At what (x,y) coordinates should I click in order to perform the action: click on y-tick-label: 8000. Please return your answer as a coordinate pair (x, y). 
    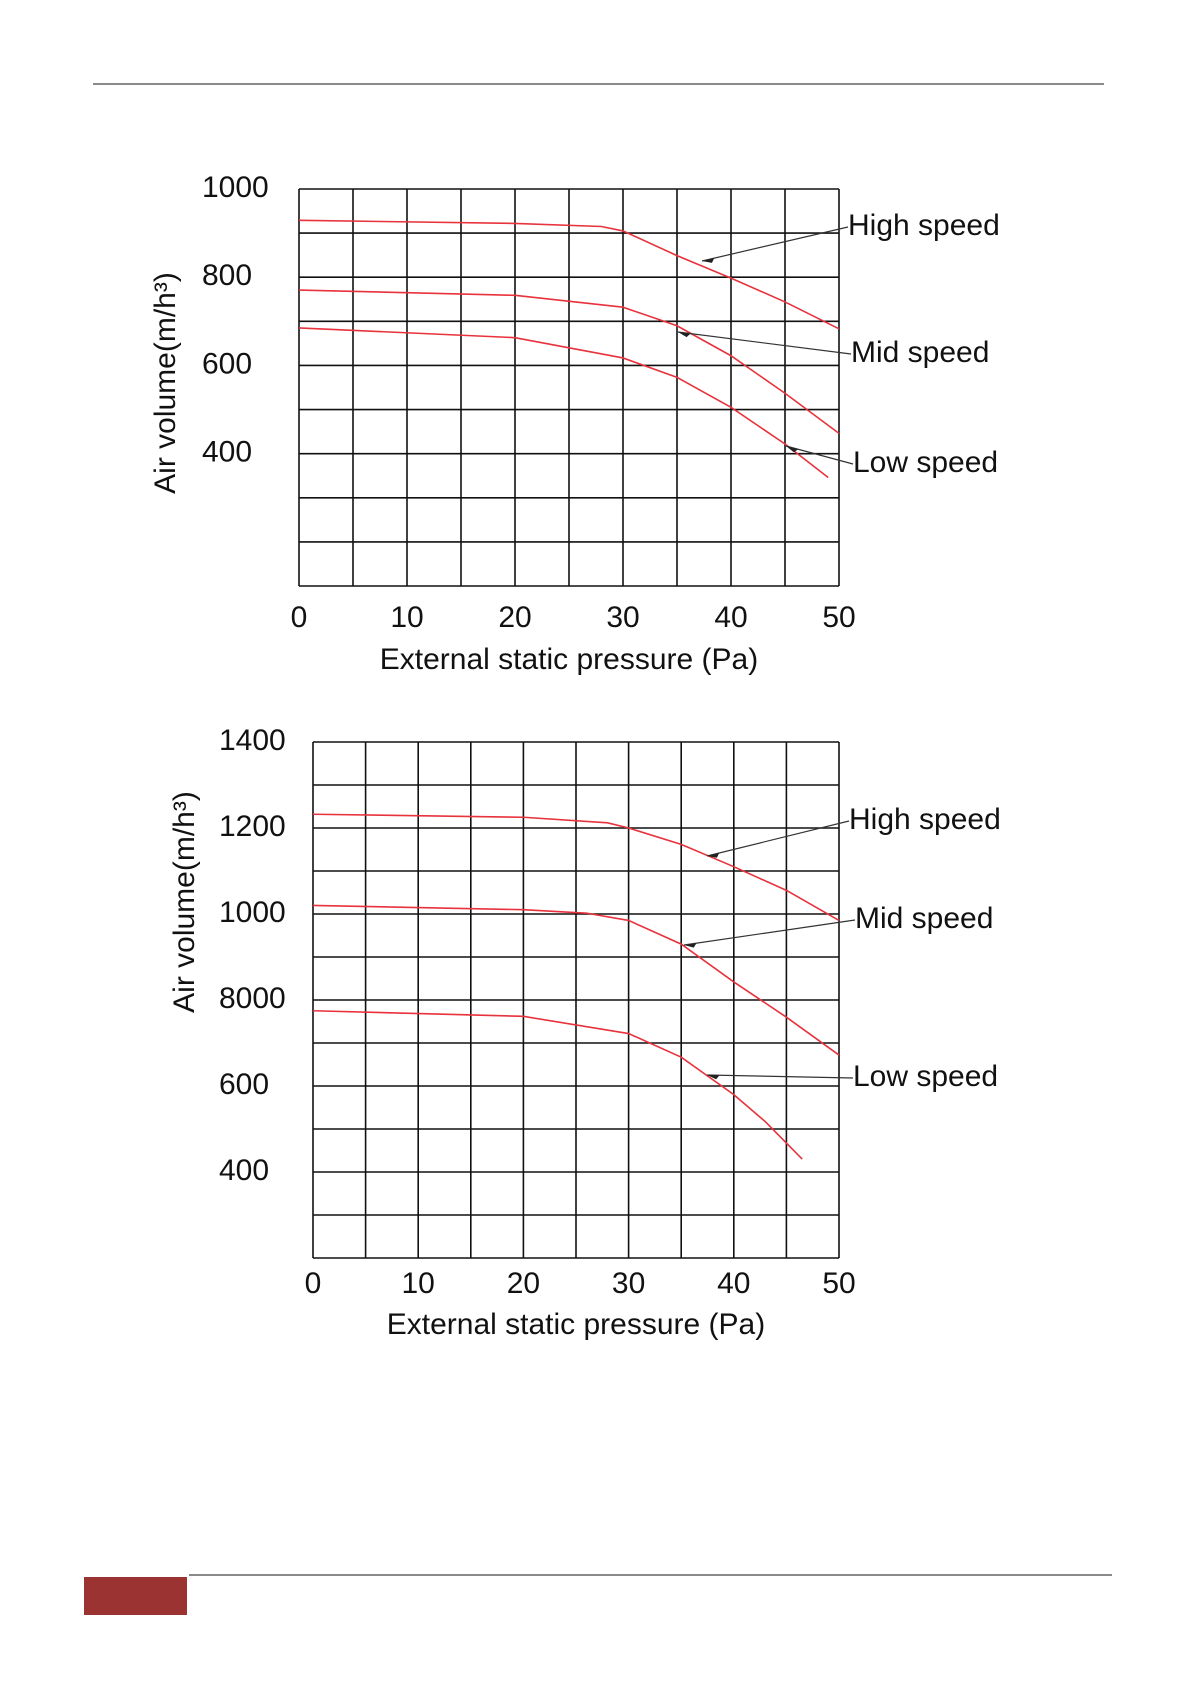
    Looking at the image, I should click on (252, 998).